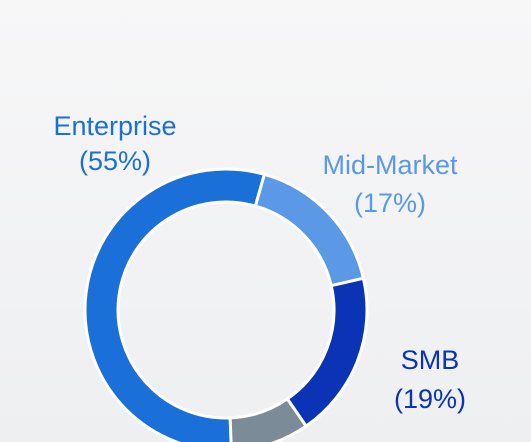 The height and width of the screenshot is (442, 531). Describe the element at coordinates (390, 203) in the screenshot. I see `segment-value-label: (17%)` at that location.